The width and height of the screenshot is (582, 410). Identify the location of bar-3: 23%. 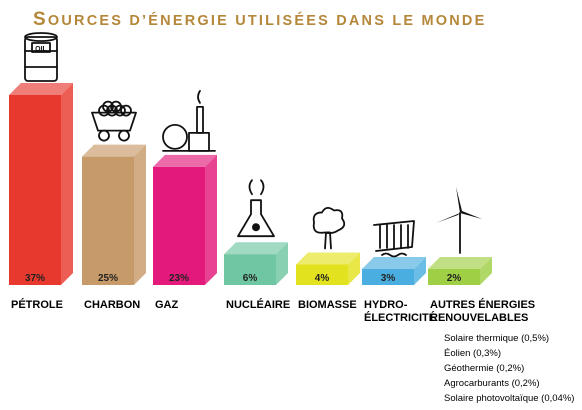
(185, 219).